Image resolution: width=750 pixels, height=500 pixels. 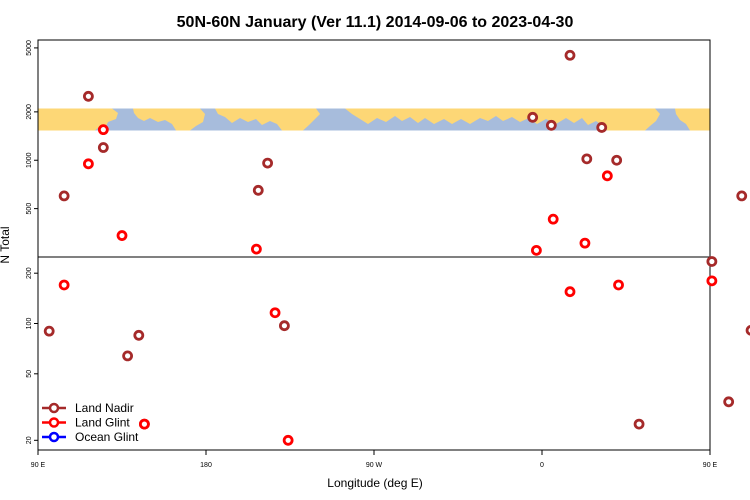 What do you see at coordinates (206, 465) in the screenshot?
I see `x-tick-label: 180` at bounding box center [206, 465].